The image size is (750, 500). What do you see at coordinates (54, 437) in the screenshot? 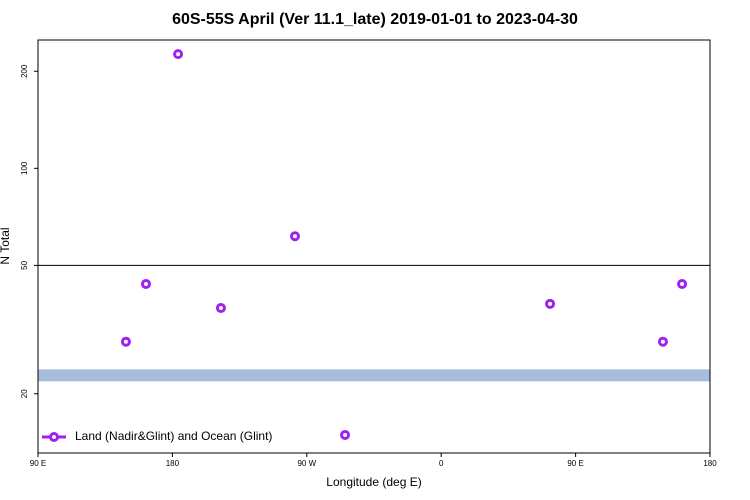
I see `legend-marker` at bounding box center [54, 437].